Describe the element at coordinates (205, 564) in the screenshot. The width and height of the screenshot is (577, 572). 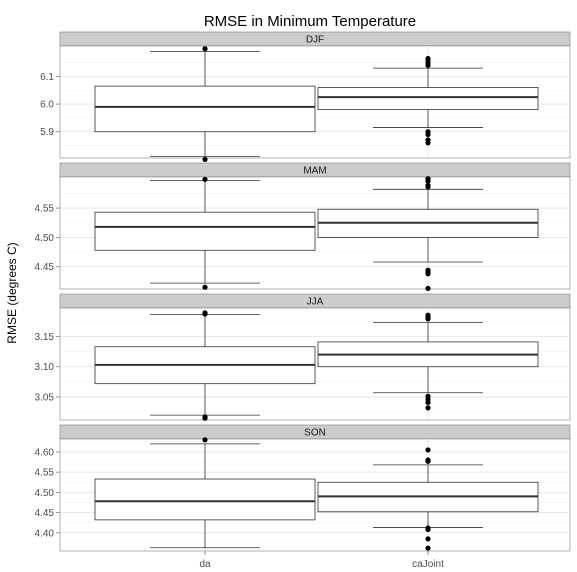
I see `x-tick-label: da` at that location.